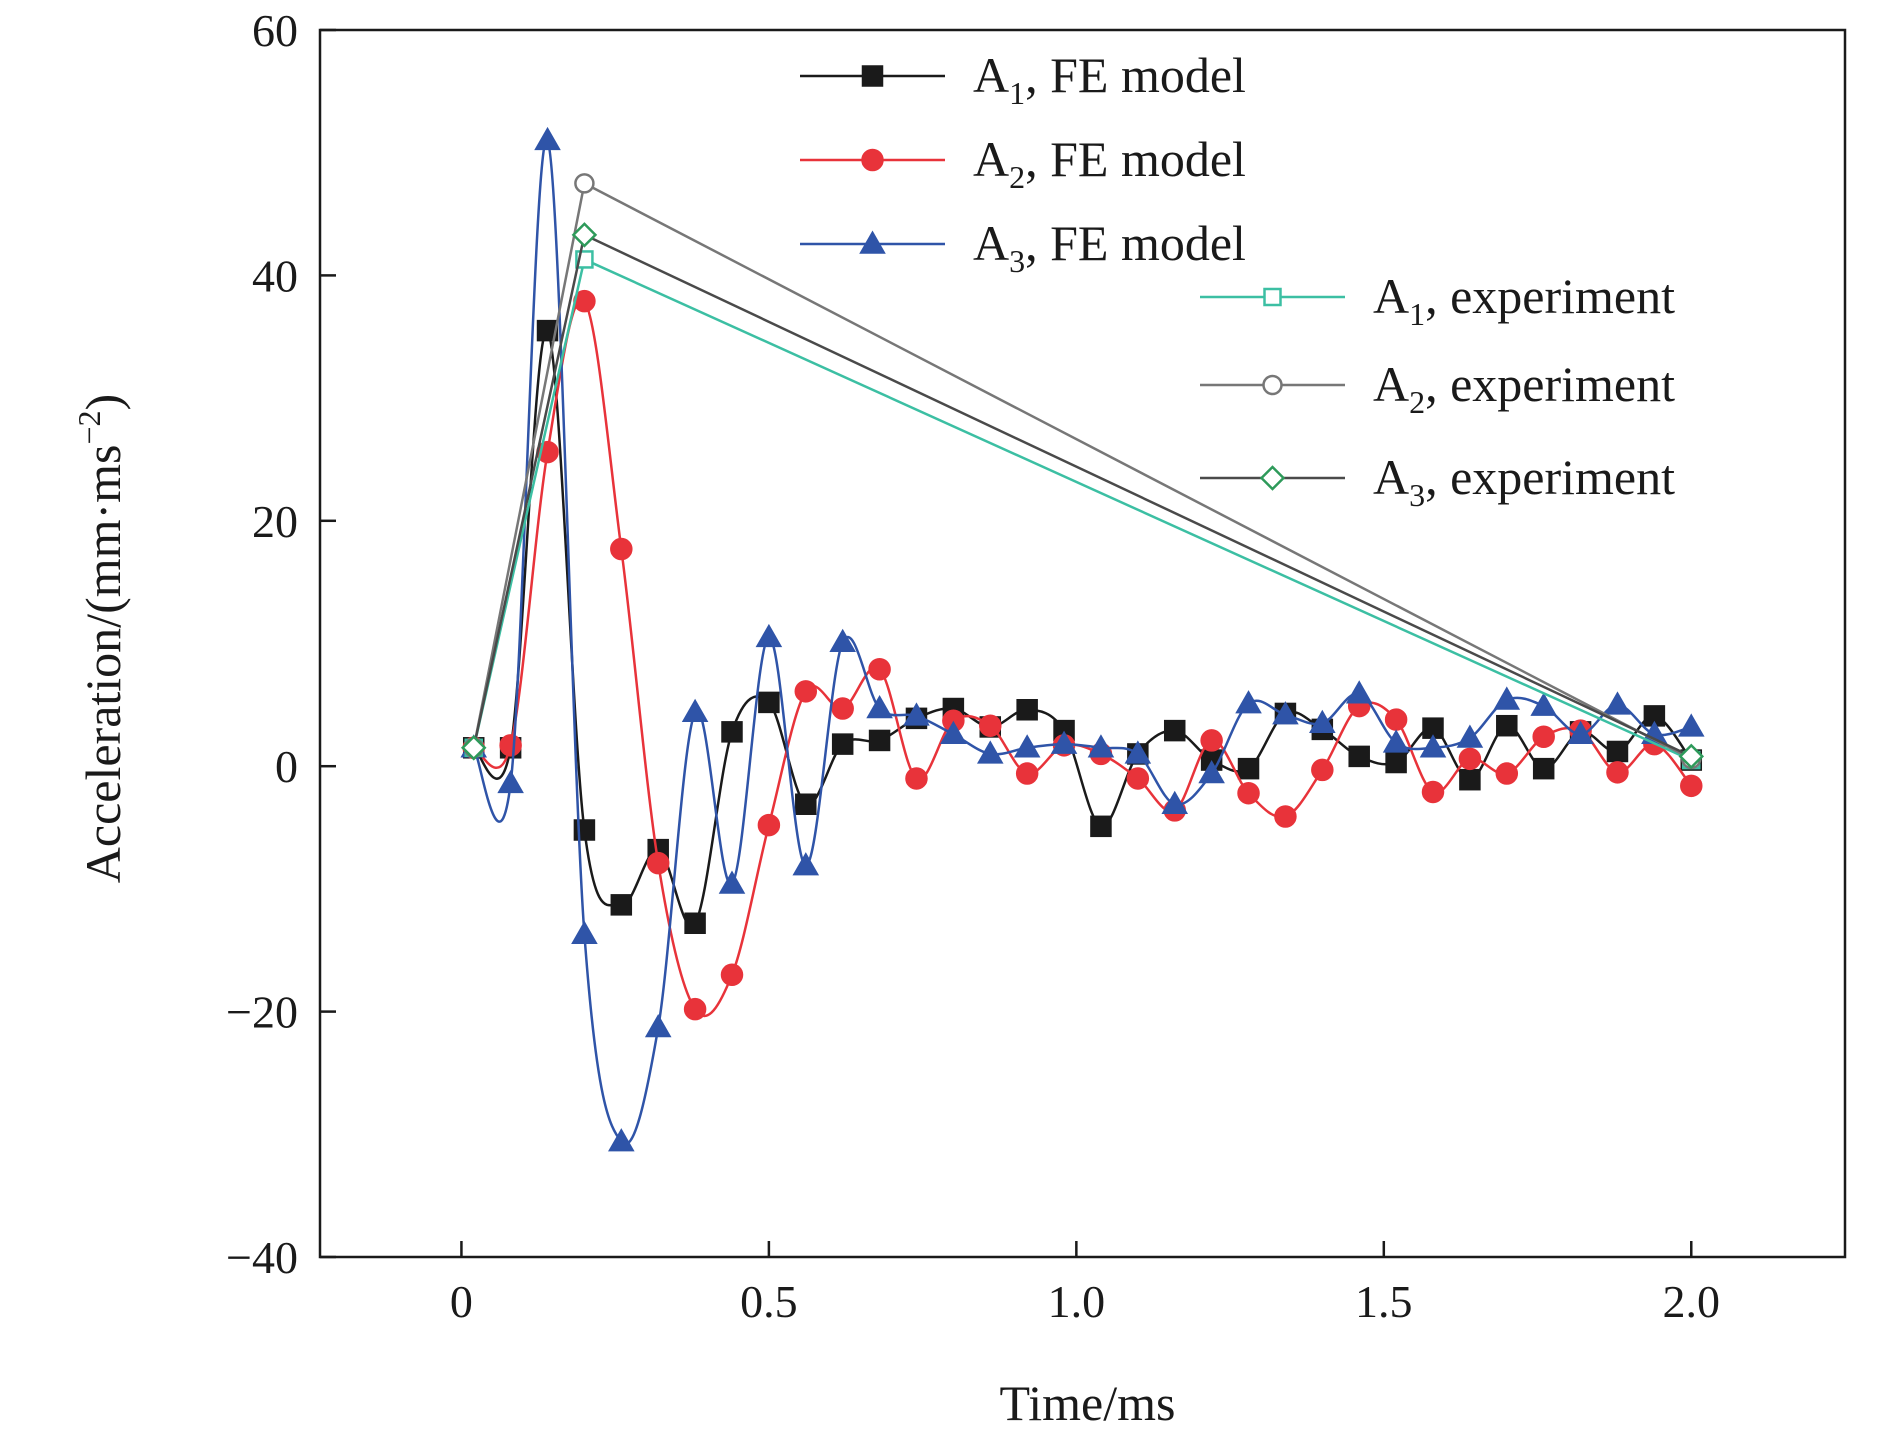 This screenshot has width=1890, height=1445. I want to click on x-tick-label: 1.0, so click(1077, 1301).